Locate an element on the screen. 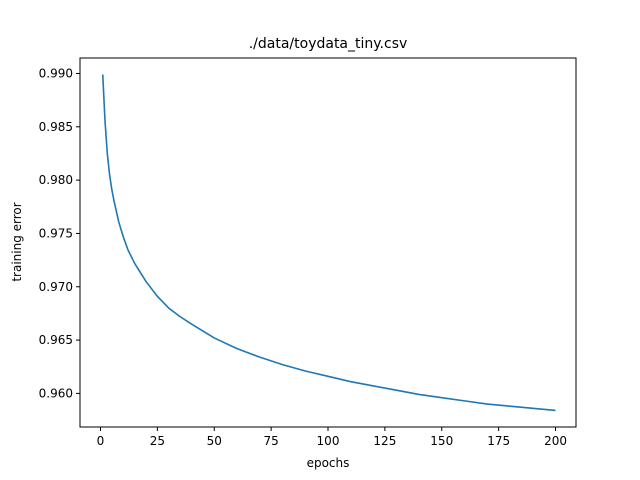  x-tick-label: 100 is located at coordinates (328, 441).